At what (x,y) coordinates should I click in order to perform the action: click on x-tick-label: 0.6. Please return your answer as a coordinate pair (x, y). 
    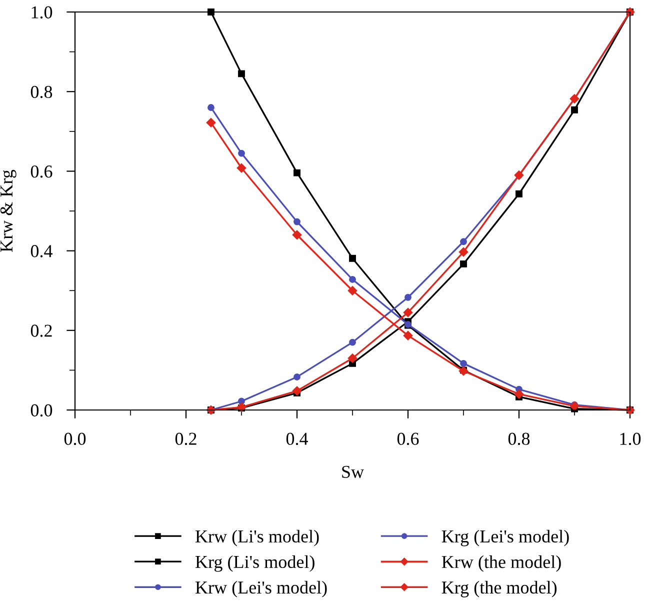
    Looking at the image, I should click on (408, 439).